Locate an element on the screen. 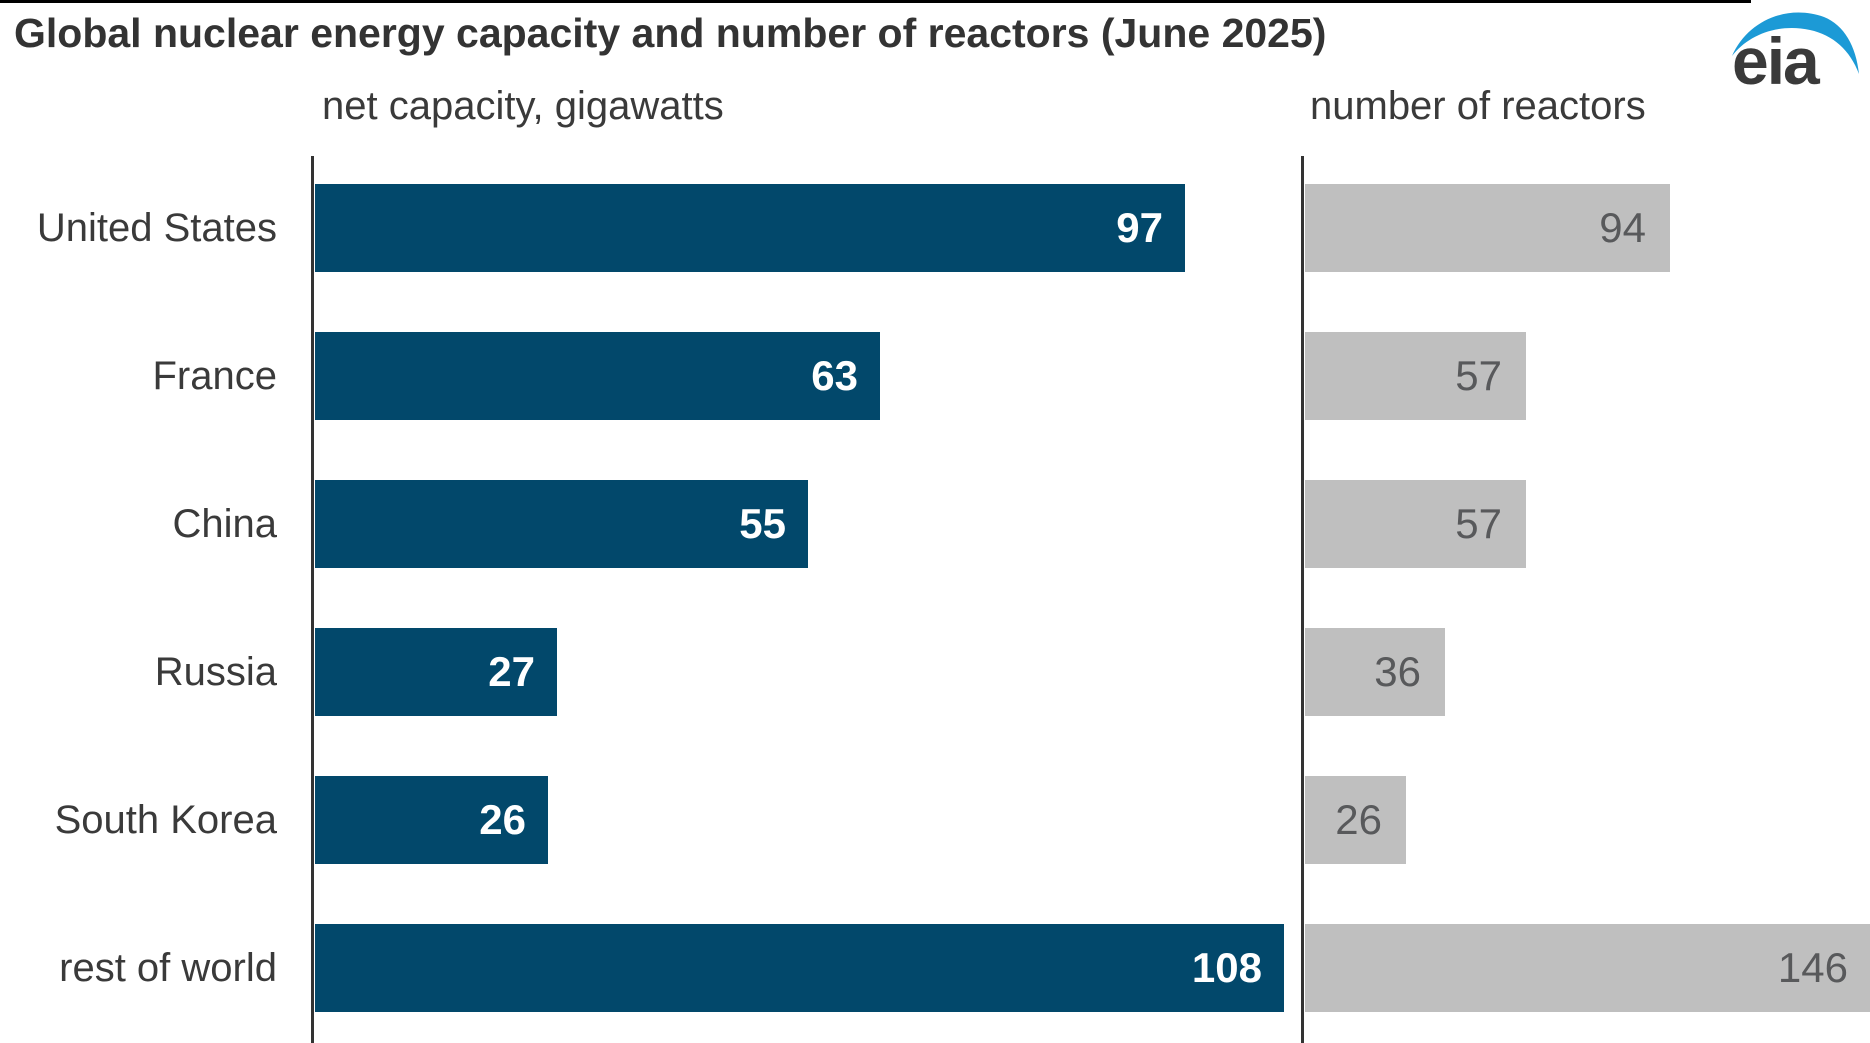  reactors-bar-united-states: 94 is located at coordinates (1487, 228).